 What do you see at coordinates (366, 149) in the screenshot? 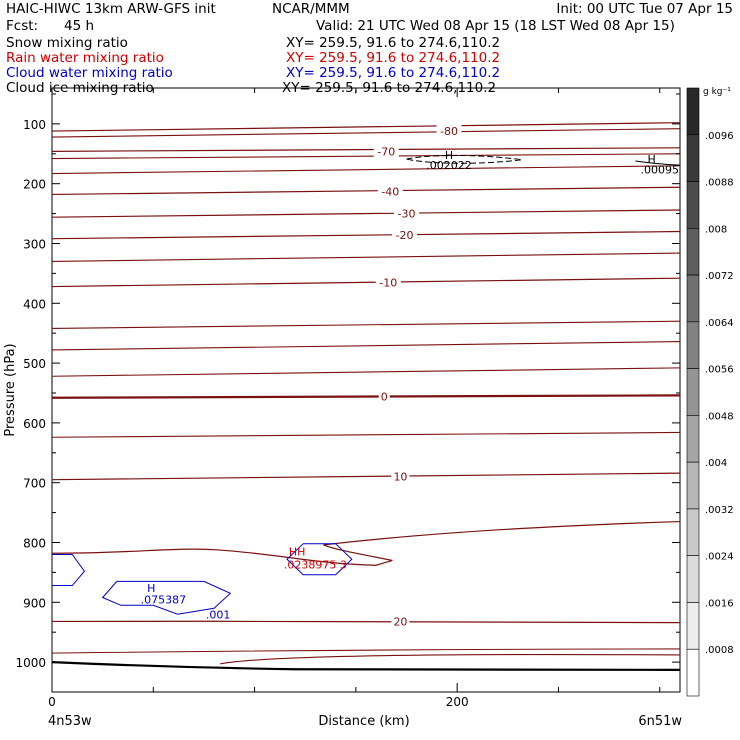
I see `isotherm-minus70` at bounding box center [366, 149].